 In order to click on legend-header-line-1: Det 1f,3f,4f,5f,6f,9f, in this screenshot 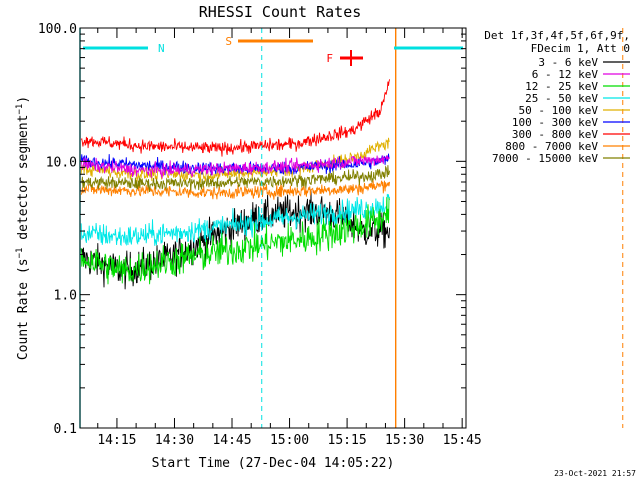, I will do `click(557, 35)`.